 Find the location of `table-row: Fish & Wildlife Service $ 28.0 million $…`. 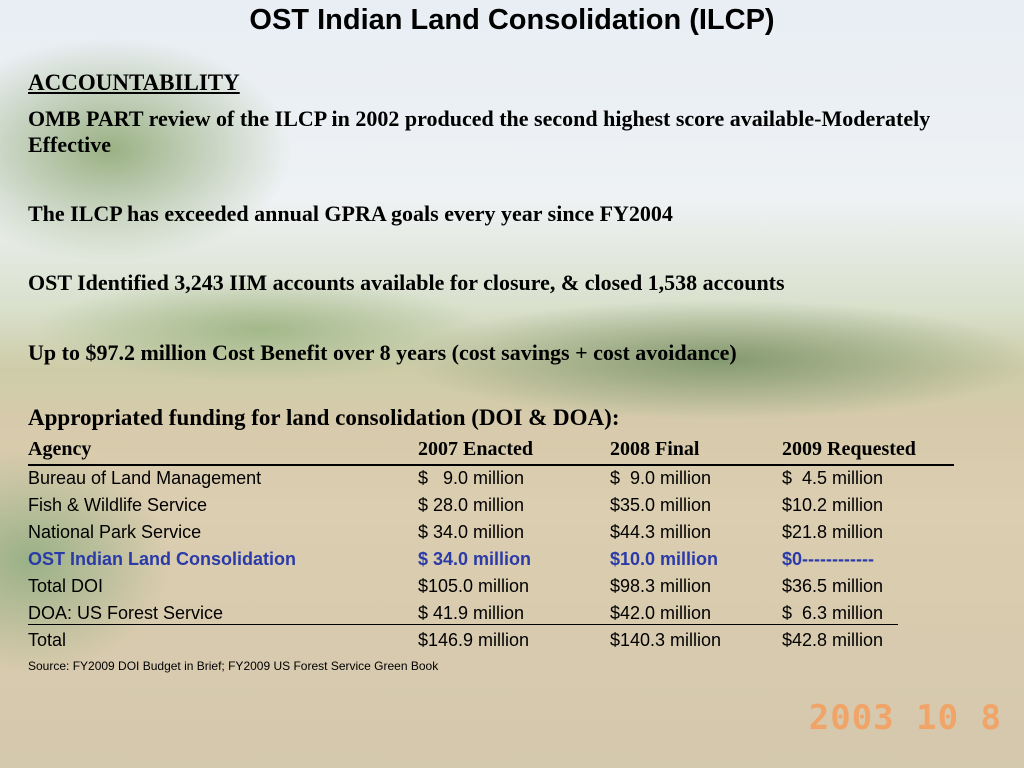

table-row: Fish & Wildlife Service $ 28.0 million $… is located at coordinates (498, 505).